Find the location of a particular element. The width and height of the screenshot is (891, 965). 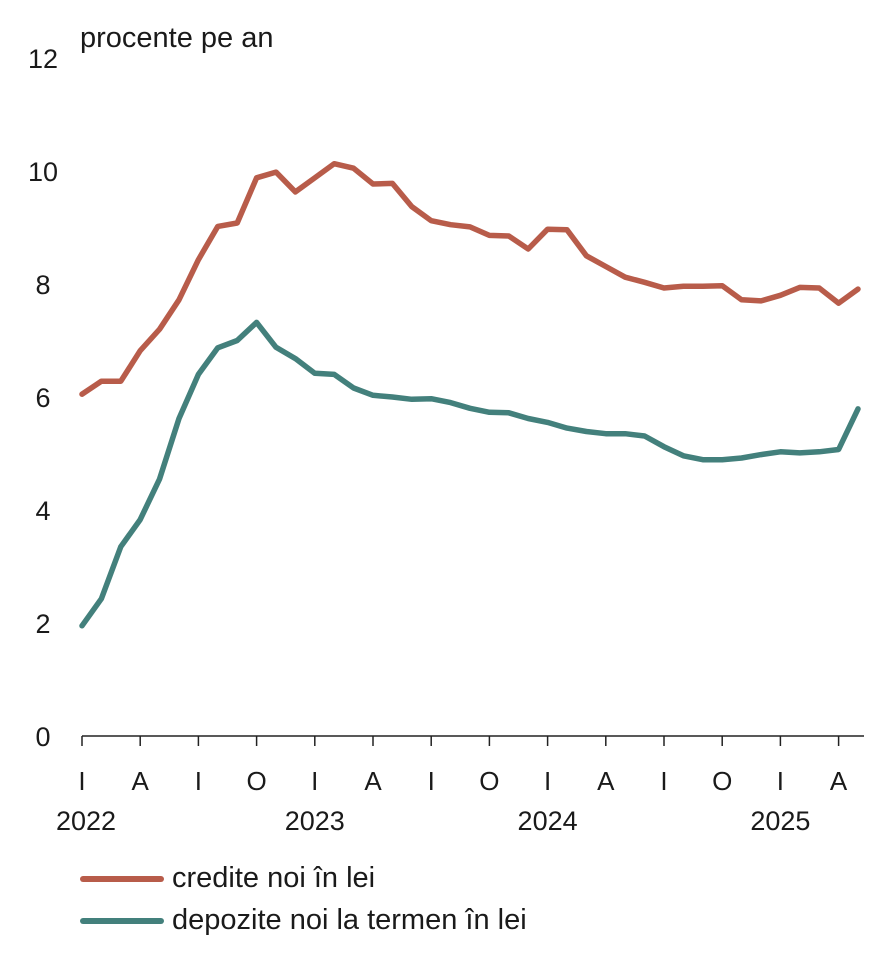

legend-swatch-depozite is located at coordinates (122, 920).